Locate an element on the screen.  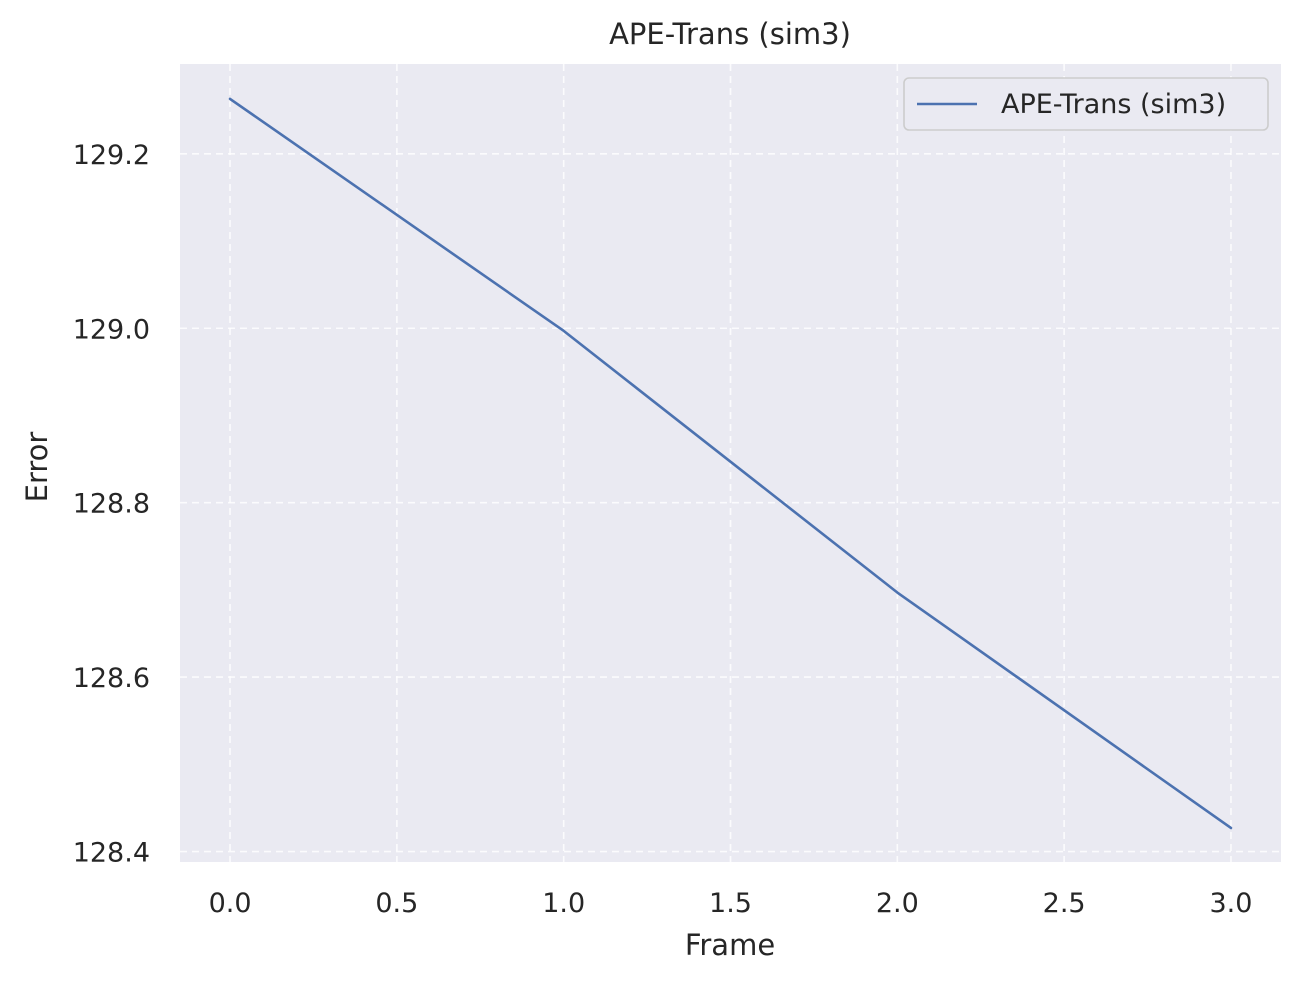
y-axis-label: Error is located at coordinates (37, 467).